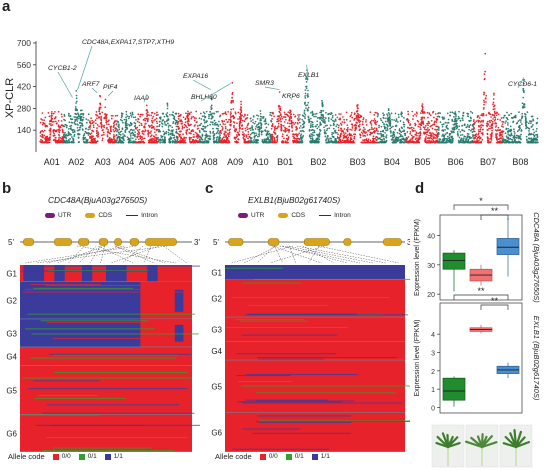  I want to click on y-tick-label: 40, so click(431, 237).